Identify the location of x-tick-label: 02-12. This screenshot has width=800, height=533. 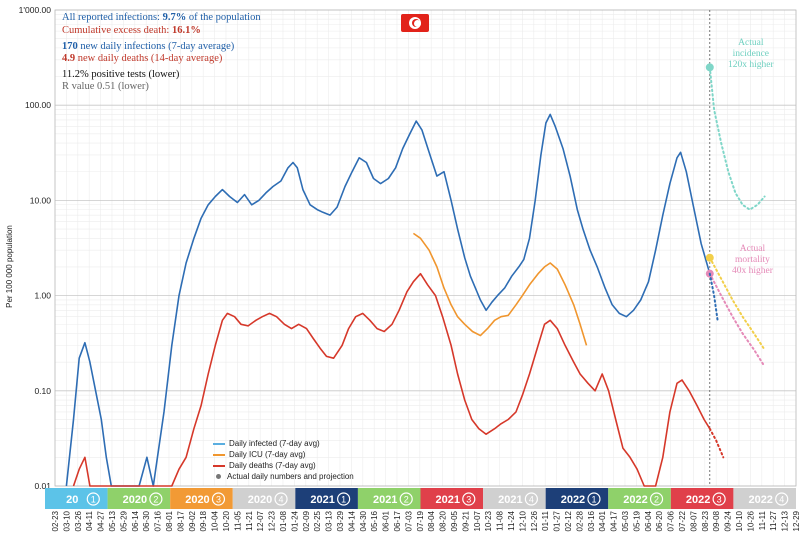
(568, 520).